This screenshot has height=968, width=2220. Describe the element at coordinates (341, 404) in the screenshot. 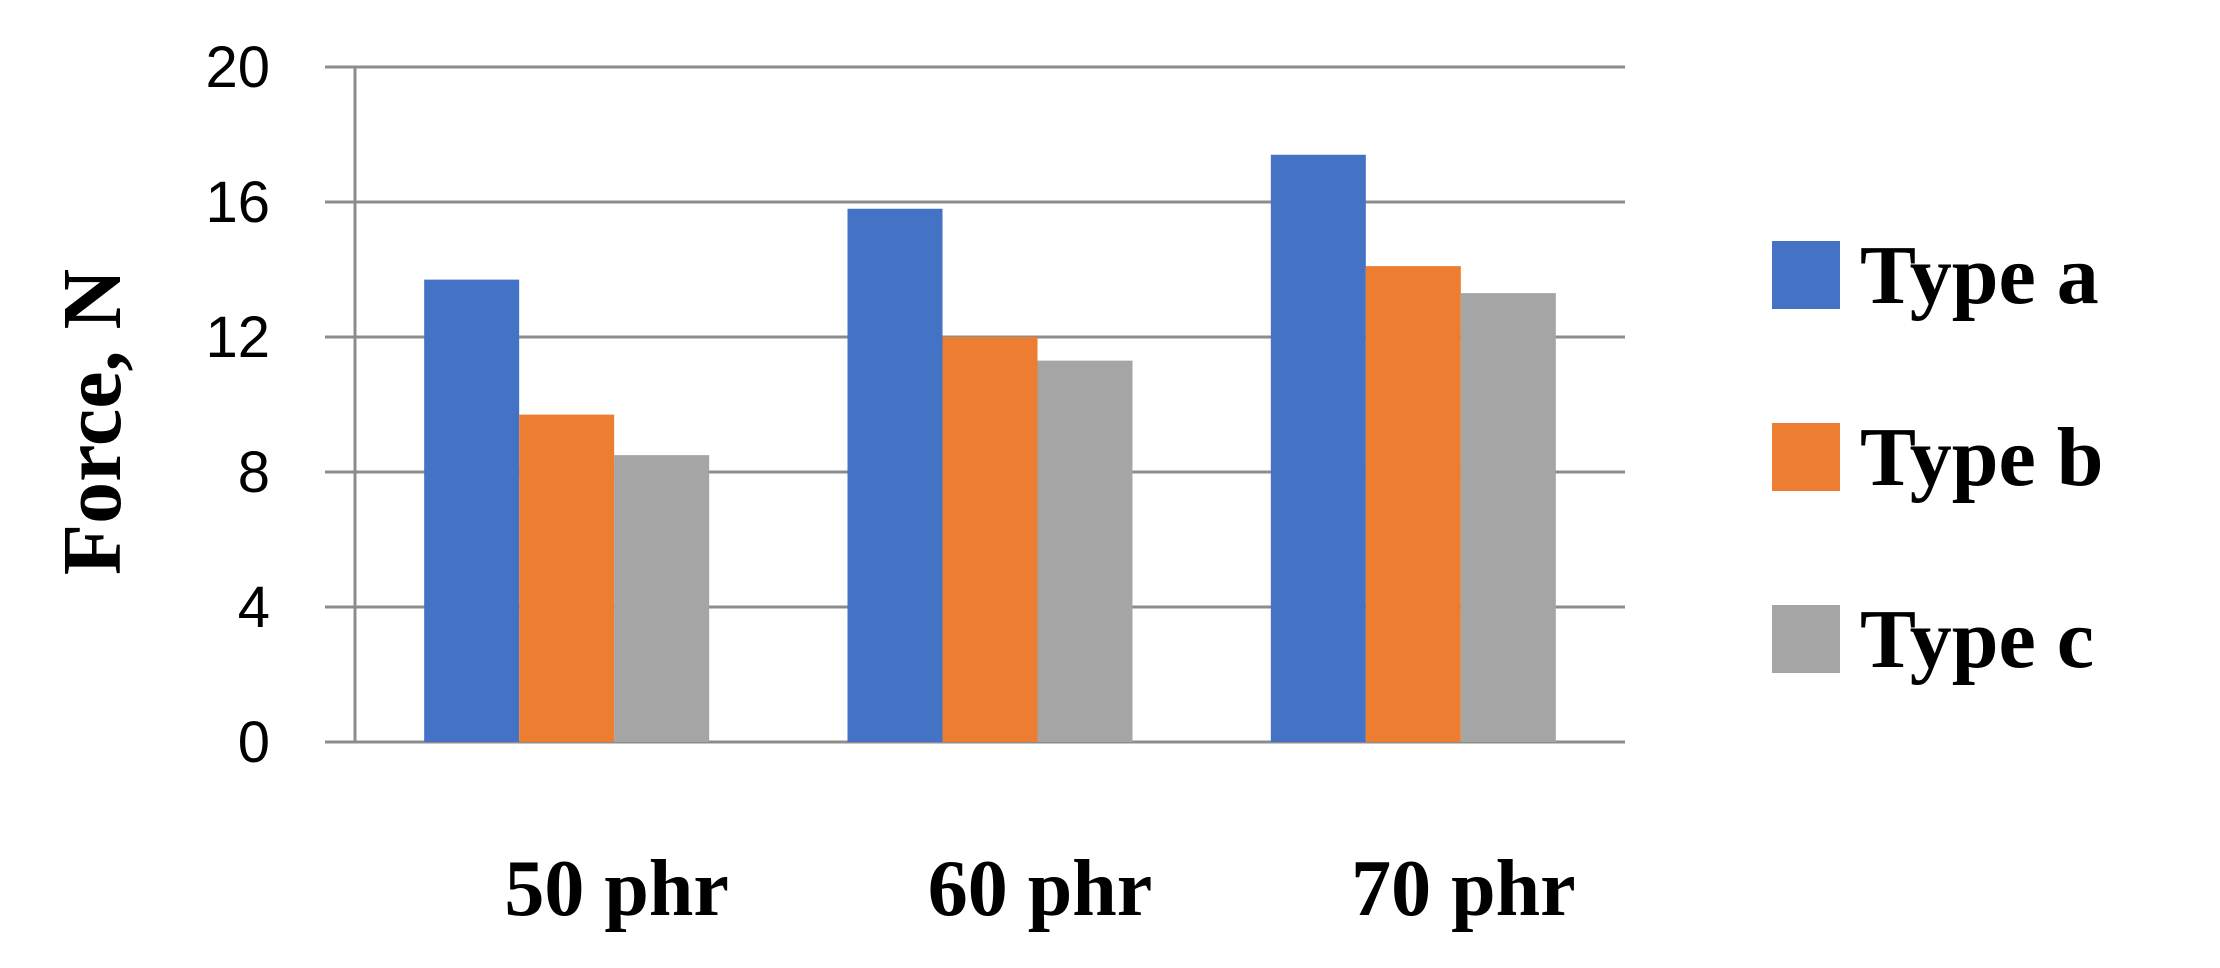

I see `axes` at that location.